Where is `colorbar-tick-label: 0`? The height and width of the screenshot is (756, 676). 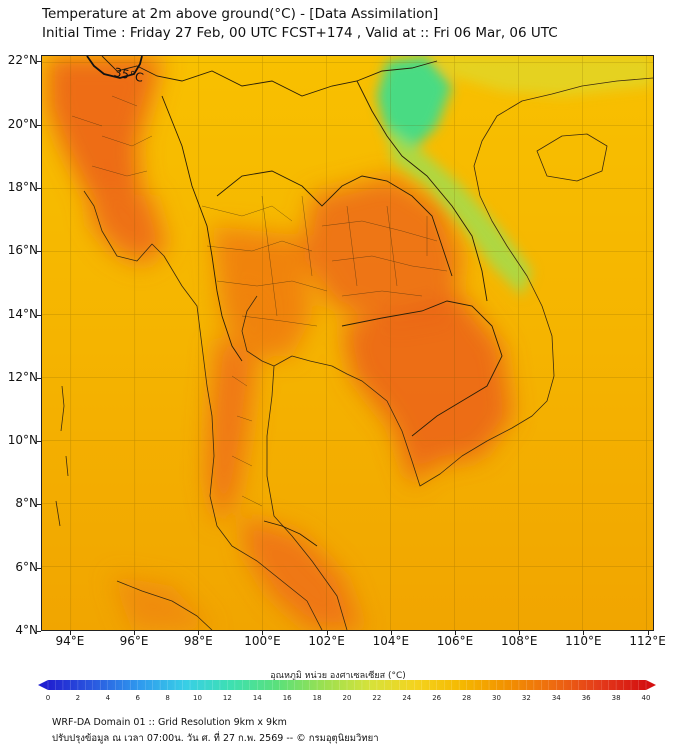 colorbar-tick-label: 0 is located at coordinates (48, 698).